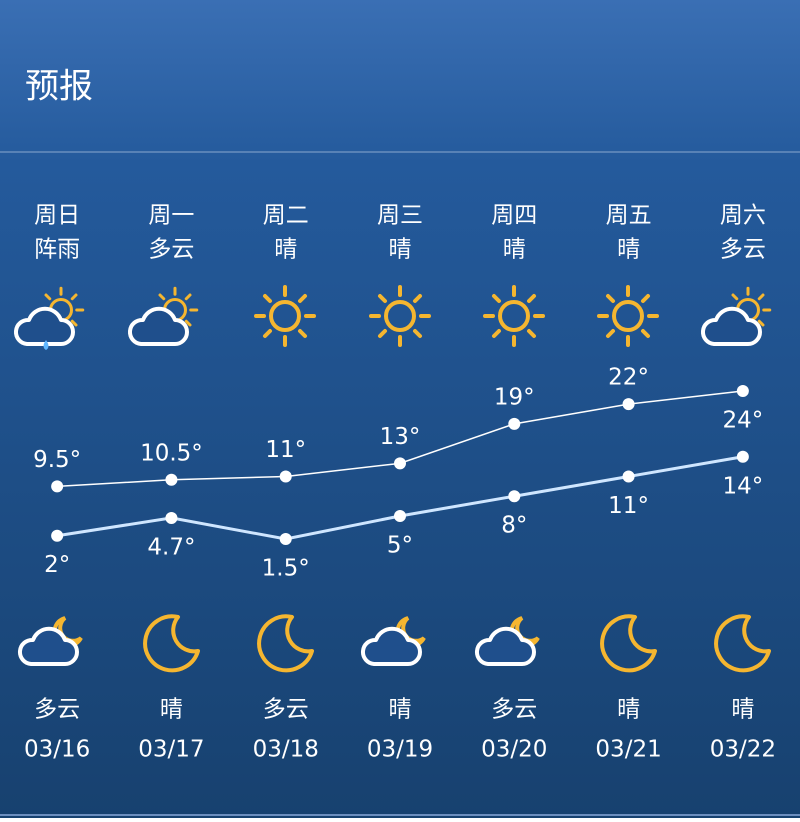  Describe the element at coordinates (57, 250) in the screenshot. I see `day-weather: 阵雨` at that location.